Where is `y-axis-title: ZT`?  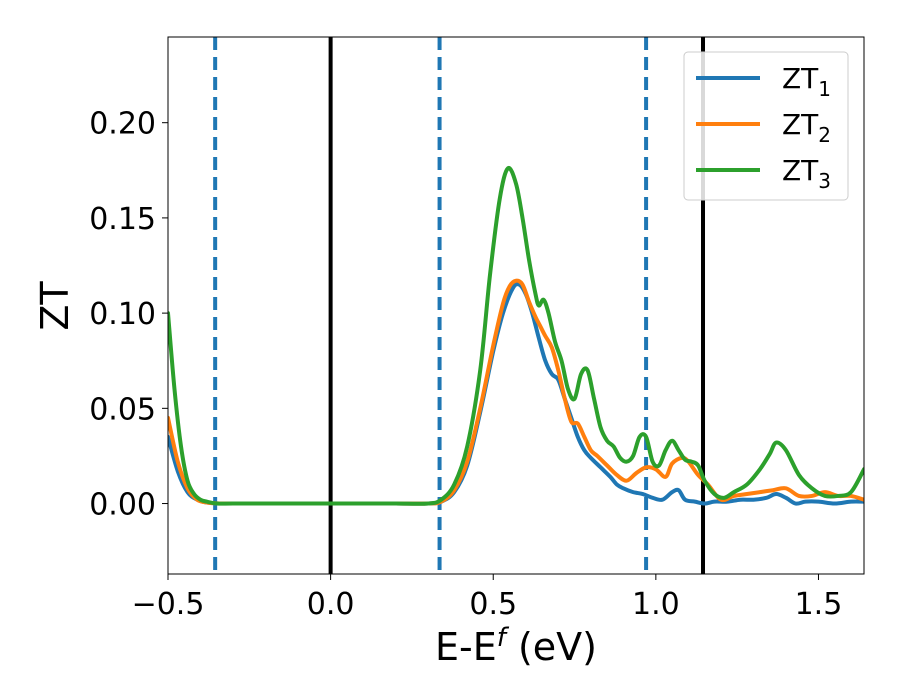 y-axis-title: ZT is located at coordinates (55, 306).